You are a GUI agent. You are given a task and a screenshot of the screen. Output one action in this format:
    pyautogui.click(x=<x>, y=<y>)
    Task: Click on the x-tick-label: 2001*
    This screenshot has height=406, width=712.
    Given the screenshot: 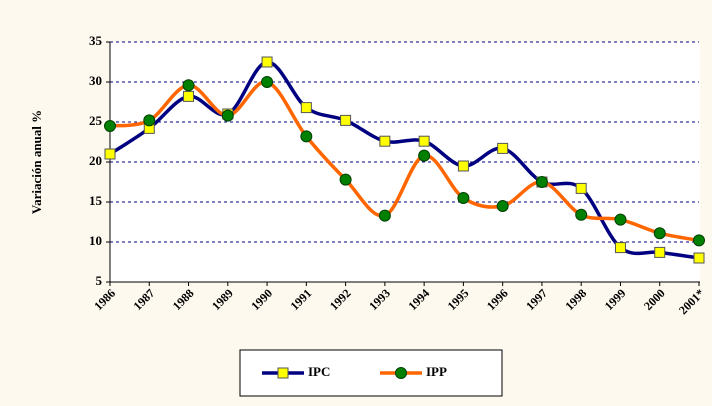 What is the action you would take?
    pyautogui.click(x=691, y=301)
    